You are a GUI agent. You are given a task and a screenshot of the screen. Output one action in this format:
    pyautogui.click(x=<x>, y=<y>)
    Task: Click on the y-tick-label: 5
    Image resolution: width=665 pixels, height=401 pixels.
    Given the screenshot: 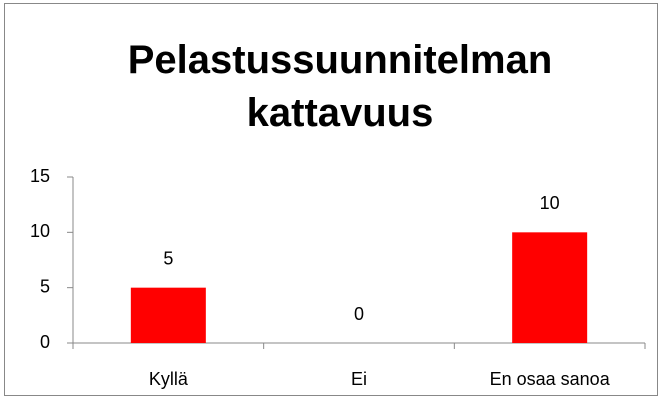 What is the action you would take?
    pyautogui.click(x=45, y=286)
    